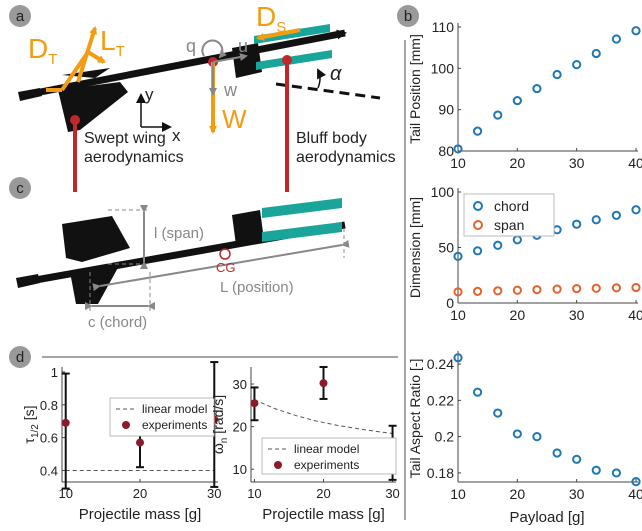  I want to click on tail_position-y-label: Tail Position [mm], so click(415, 89).